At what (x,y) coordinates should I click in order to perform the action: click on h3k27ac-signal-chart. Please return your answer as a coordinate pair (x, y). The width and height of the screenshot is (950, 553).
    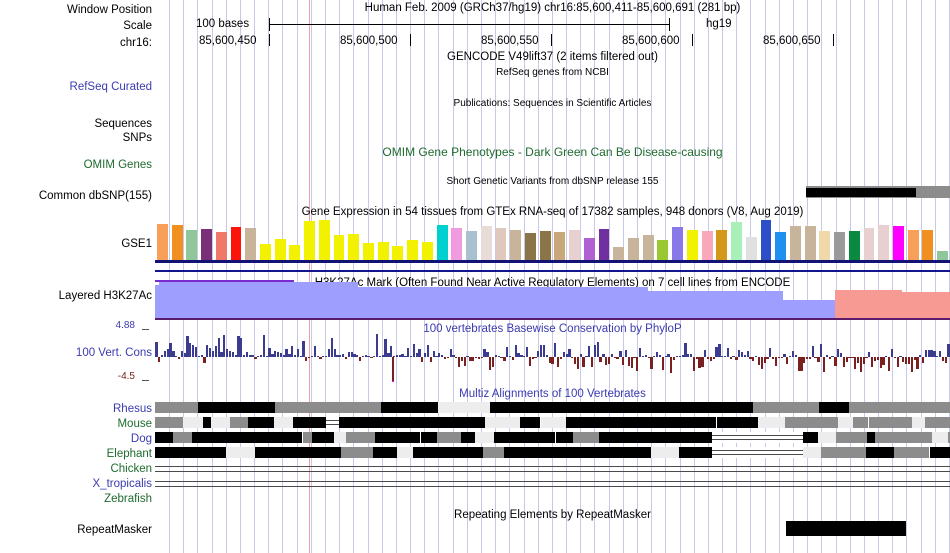
    Looking at the image, I should click on (552, 296).